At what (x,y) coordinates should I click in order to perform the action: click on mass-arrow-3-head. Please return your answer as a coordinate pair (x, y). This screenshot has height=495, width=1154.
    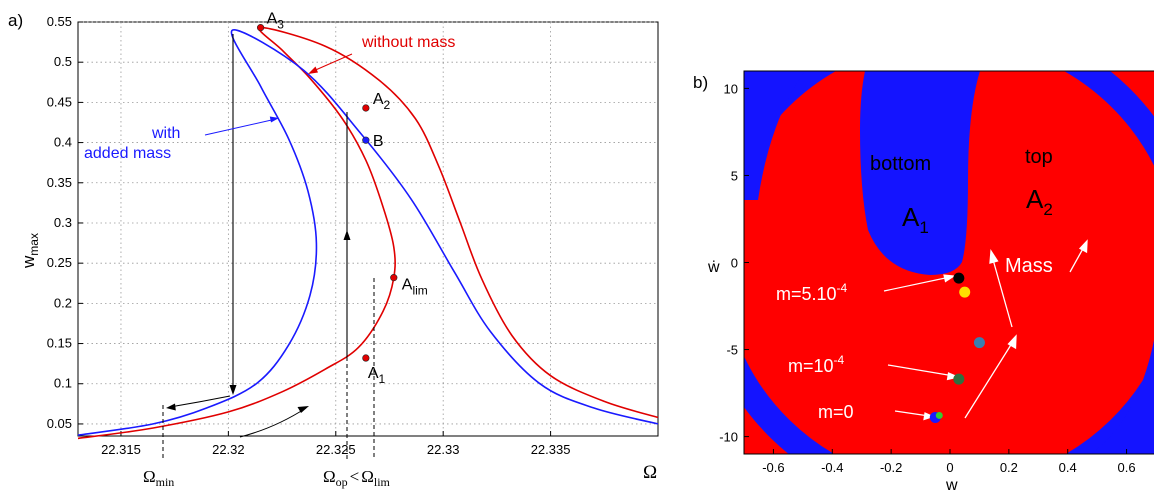
    Looking at the image, I should click on (1083, 246).